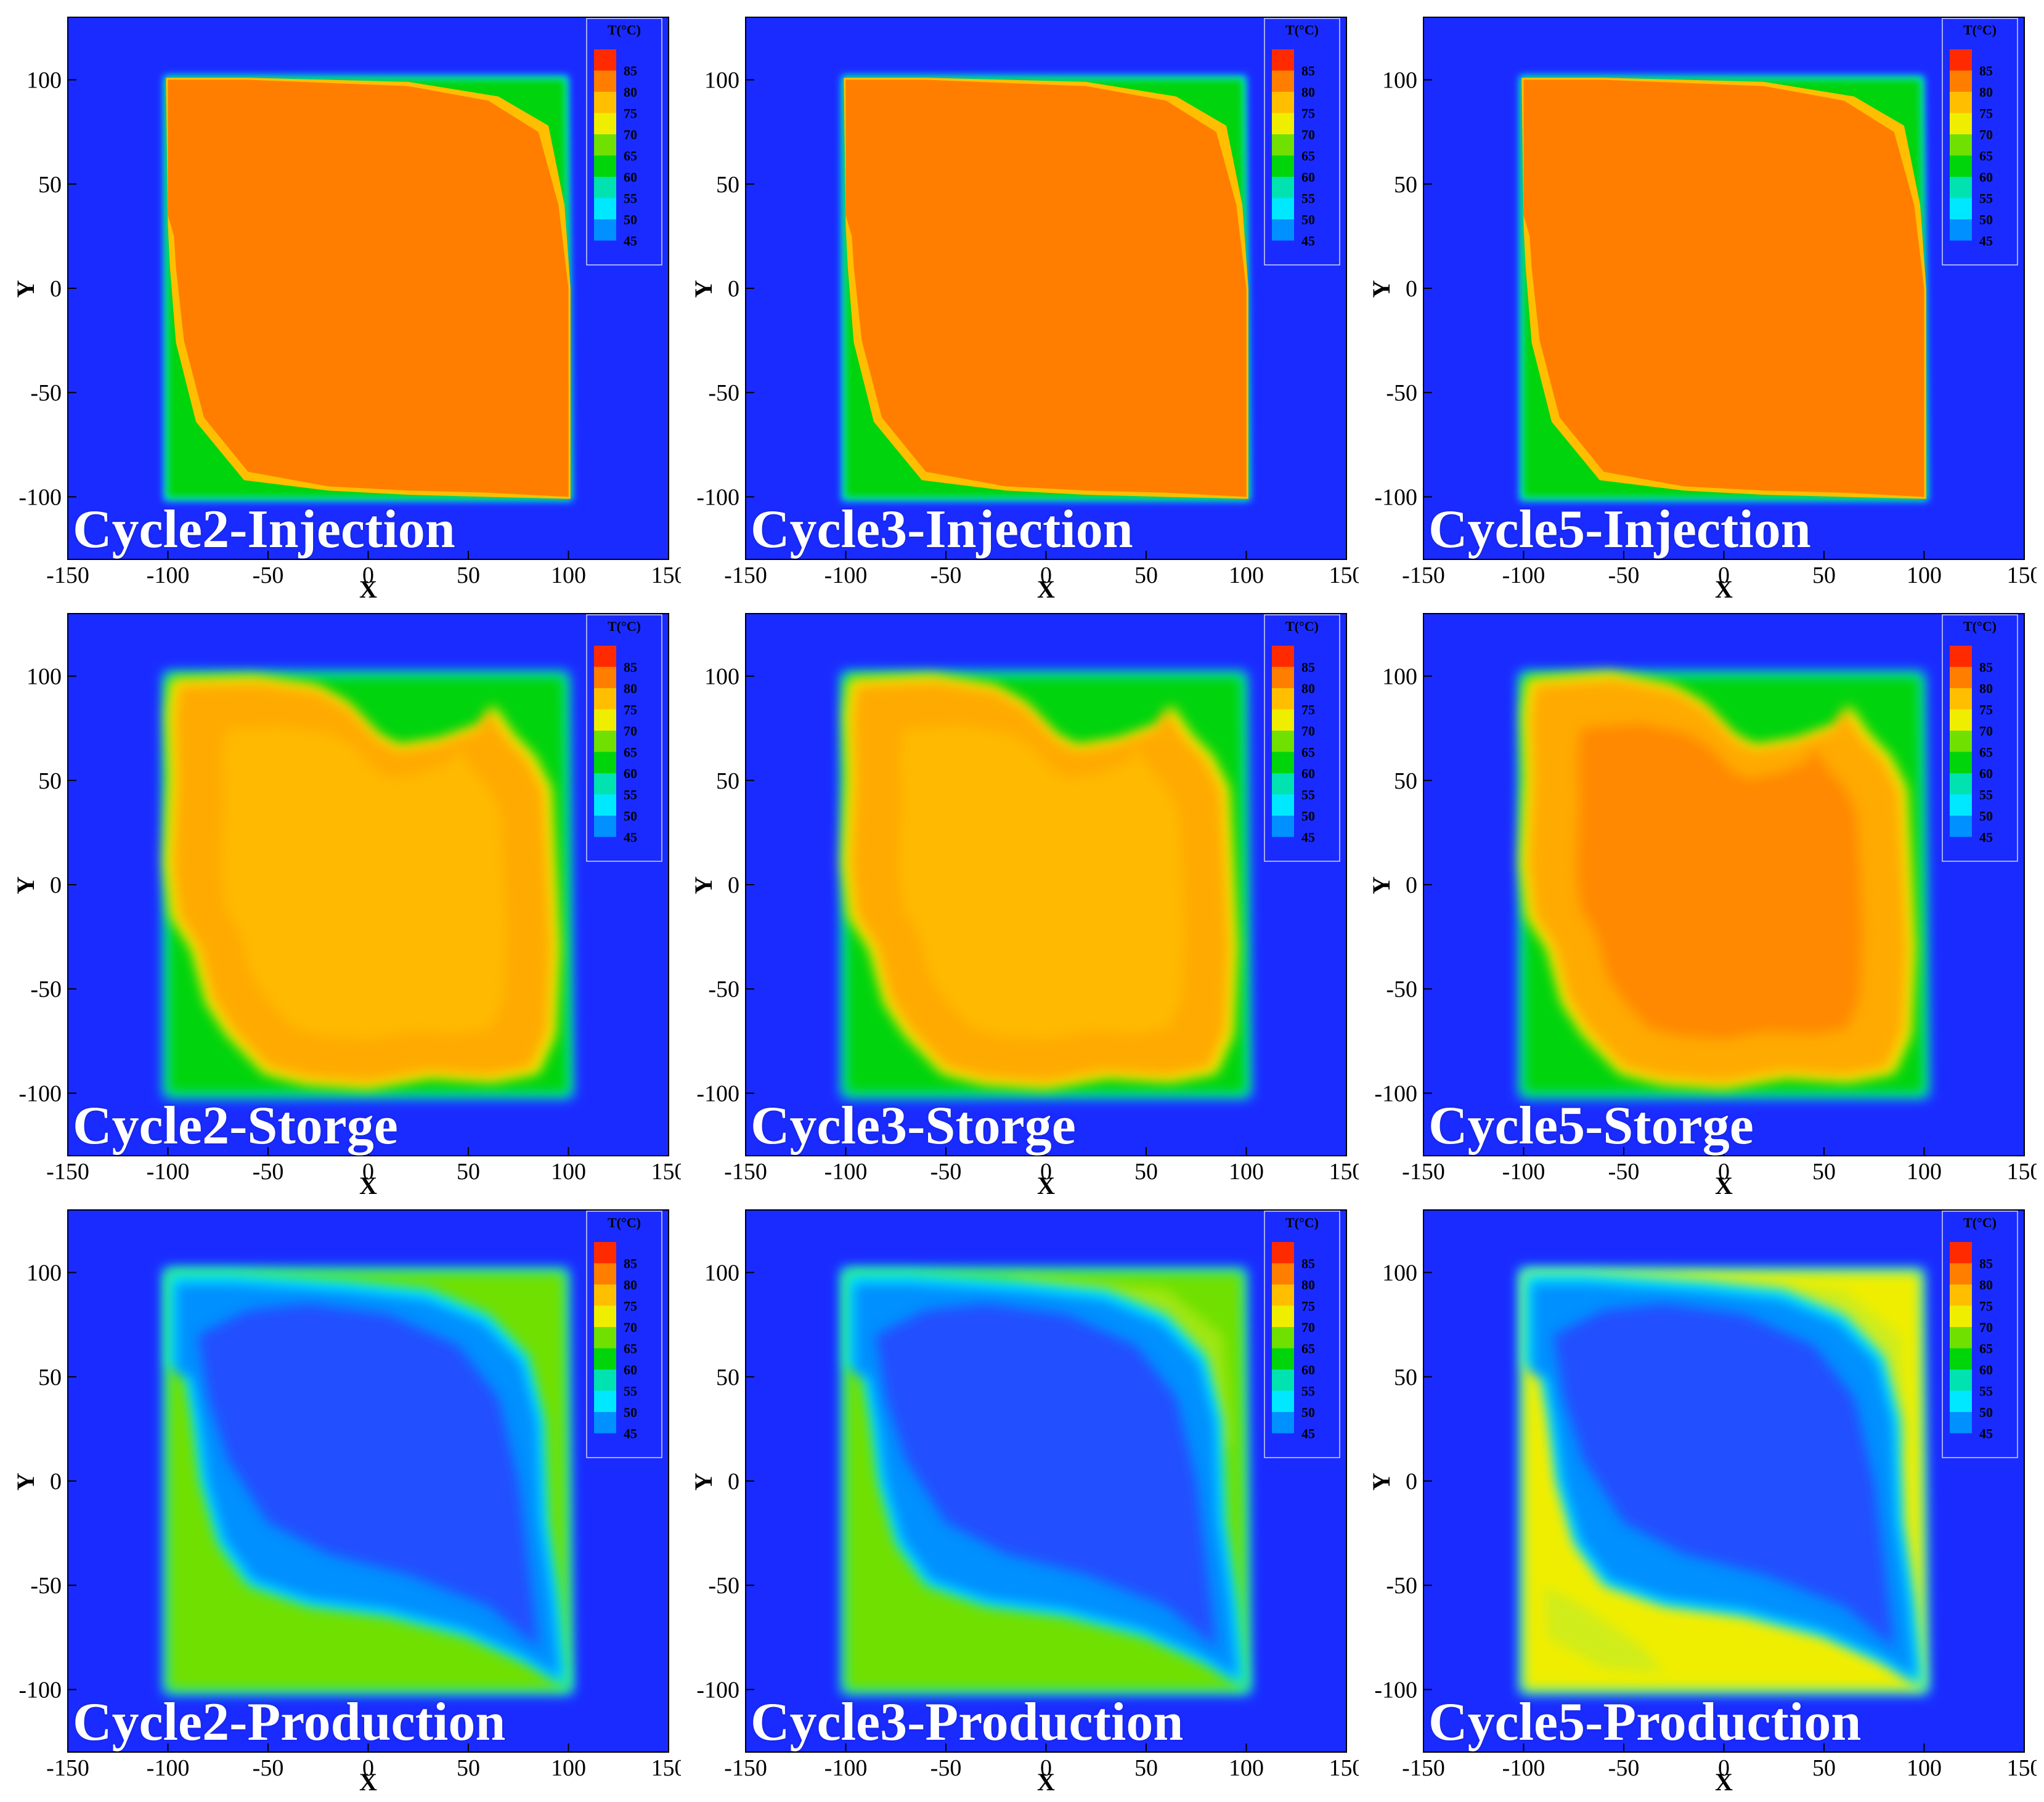 This screenshot has width=2044, height=1802. I want to click on y-tick-label: -100, so click(717, 1093).